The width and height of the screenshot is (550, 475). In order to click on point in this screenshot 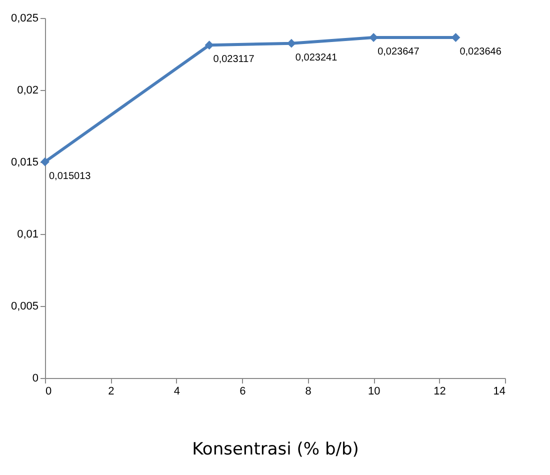, I will do `click(45, 161)`.